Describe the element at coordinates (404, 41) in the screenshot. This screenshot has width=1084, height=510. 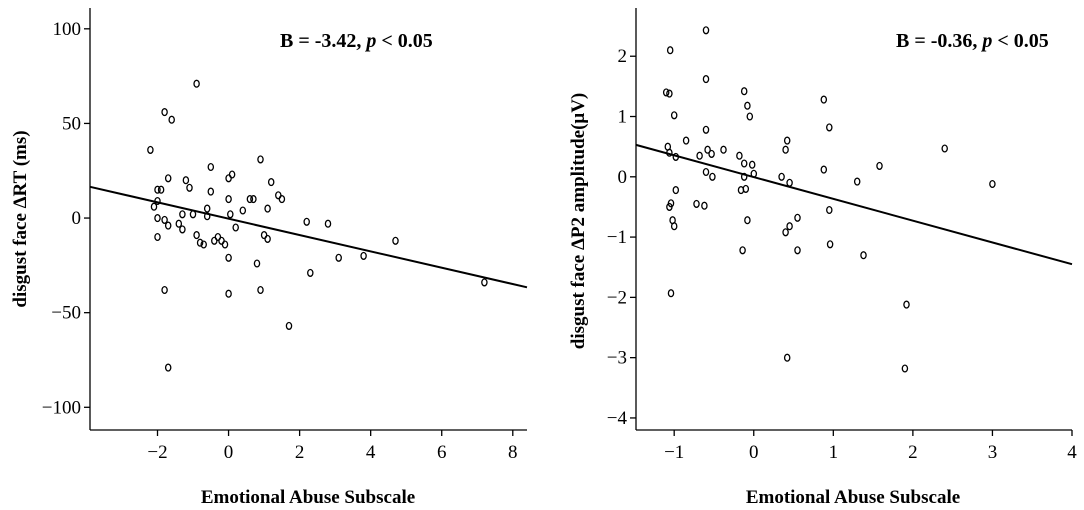
I see `left-annotation-rest: < 0.05` at that location.